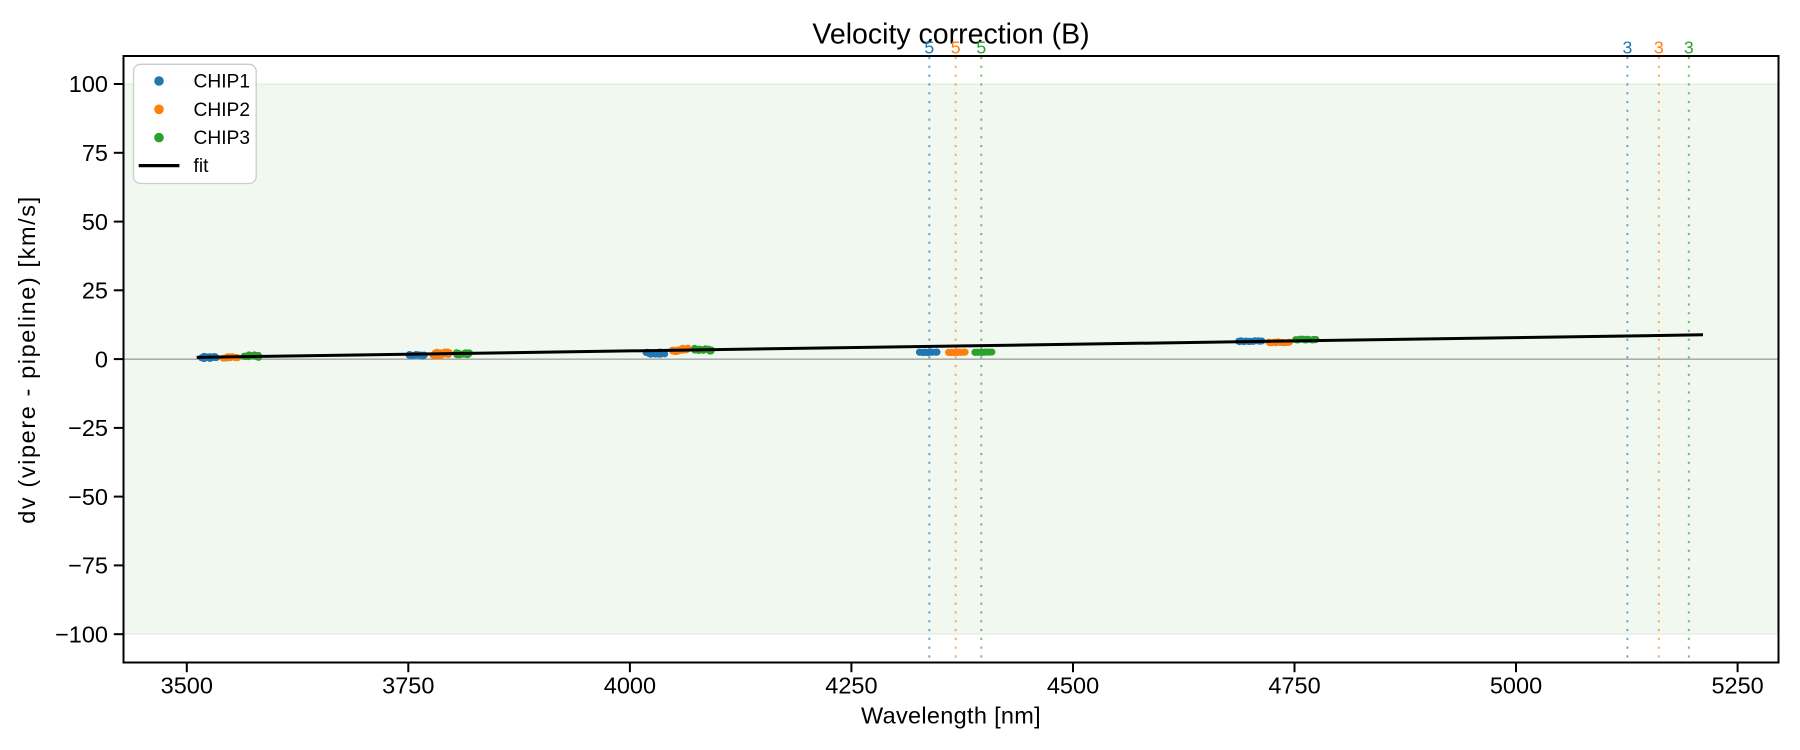  Describe the element at coordinates (408, 686) in the screenshot. I see `svg-text: 3750` at that location.